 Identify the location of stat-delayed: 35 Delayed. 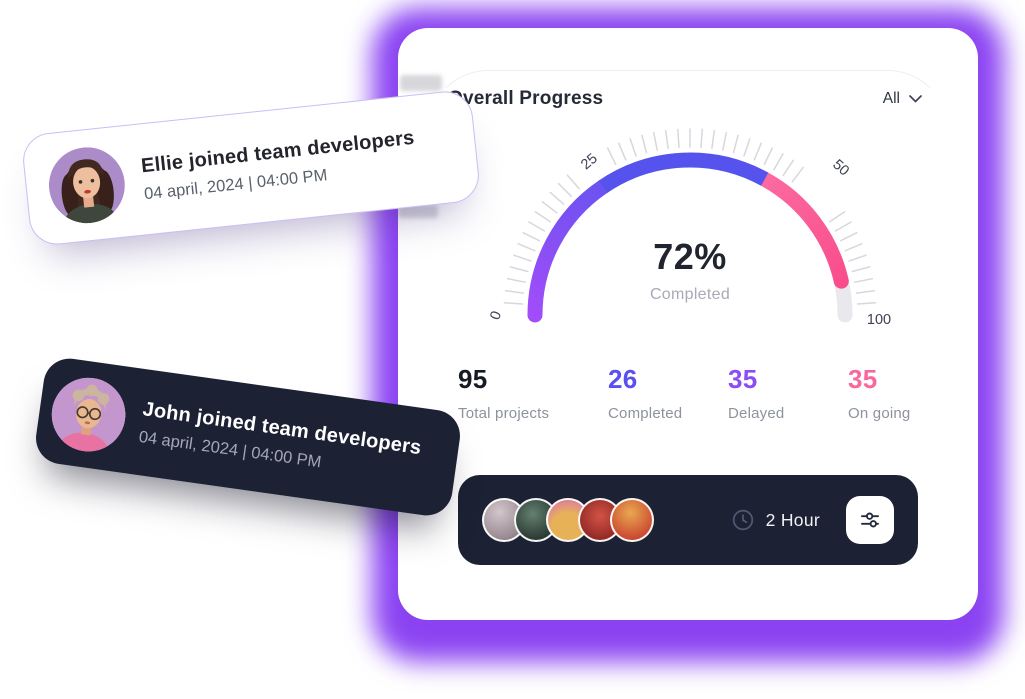
(756, 393).